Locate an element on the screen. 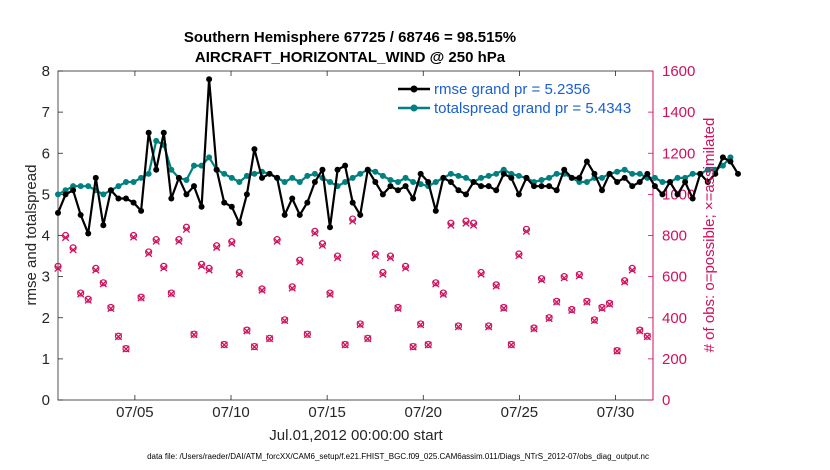 The width and height of the screenshot is (830, 470). legend-spread-marker is located at coordinates (414, 108).